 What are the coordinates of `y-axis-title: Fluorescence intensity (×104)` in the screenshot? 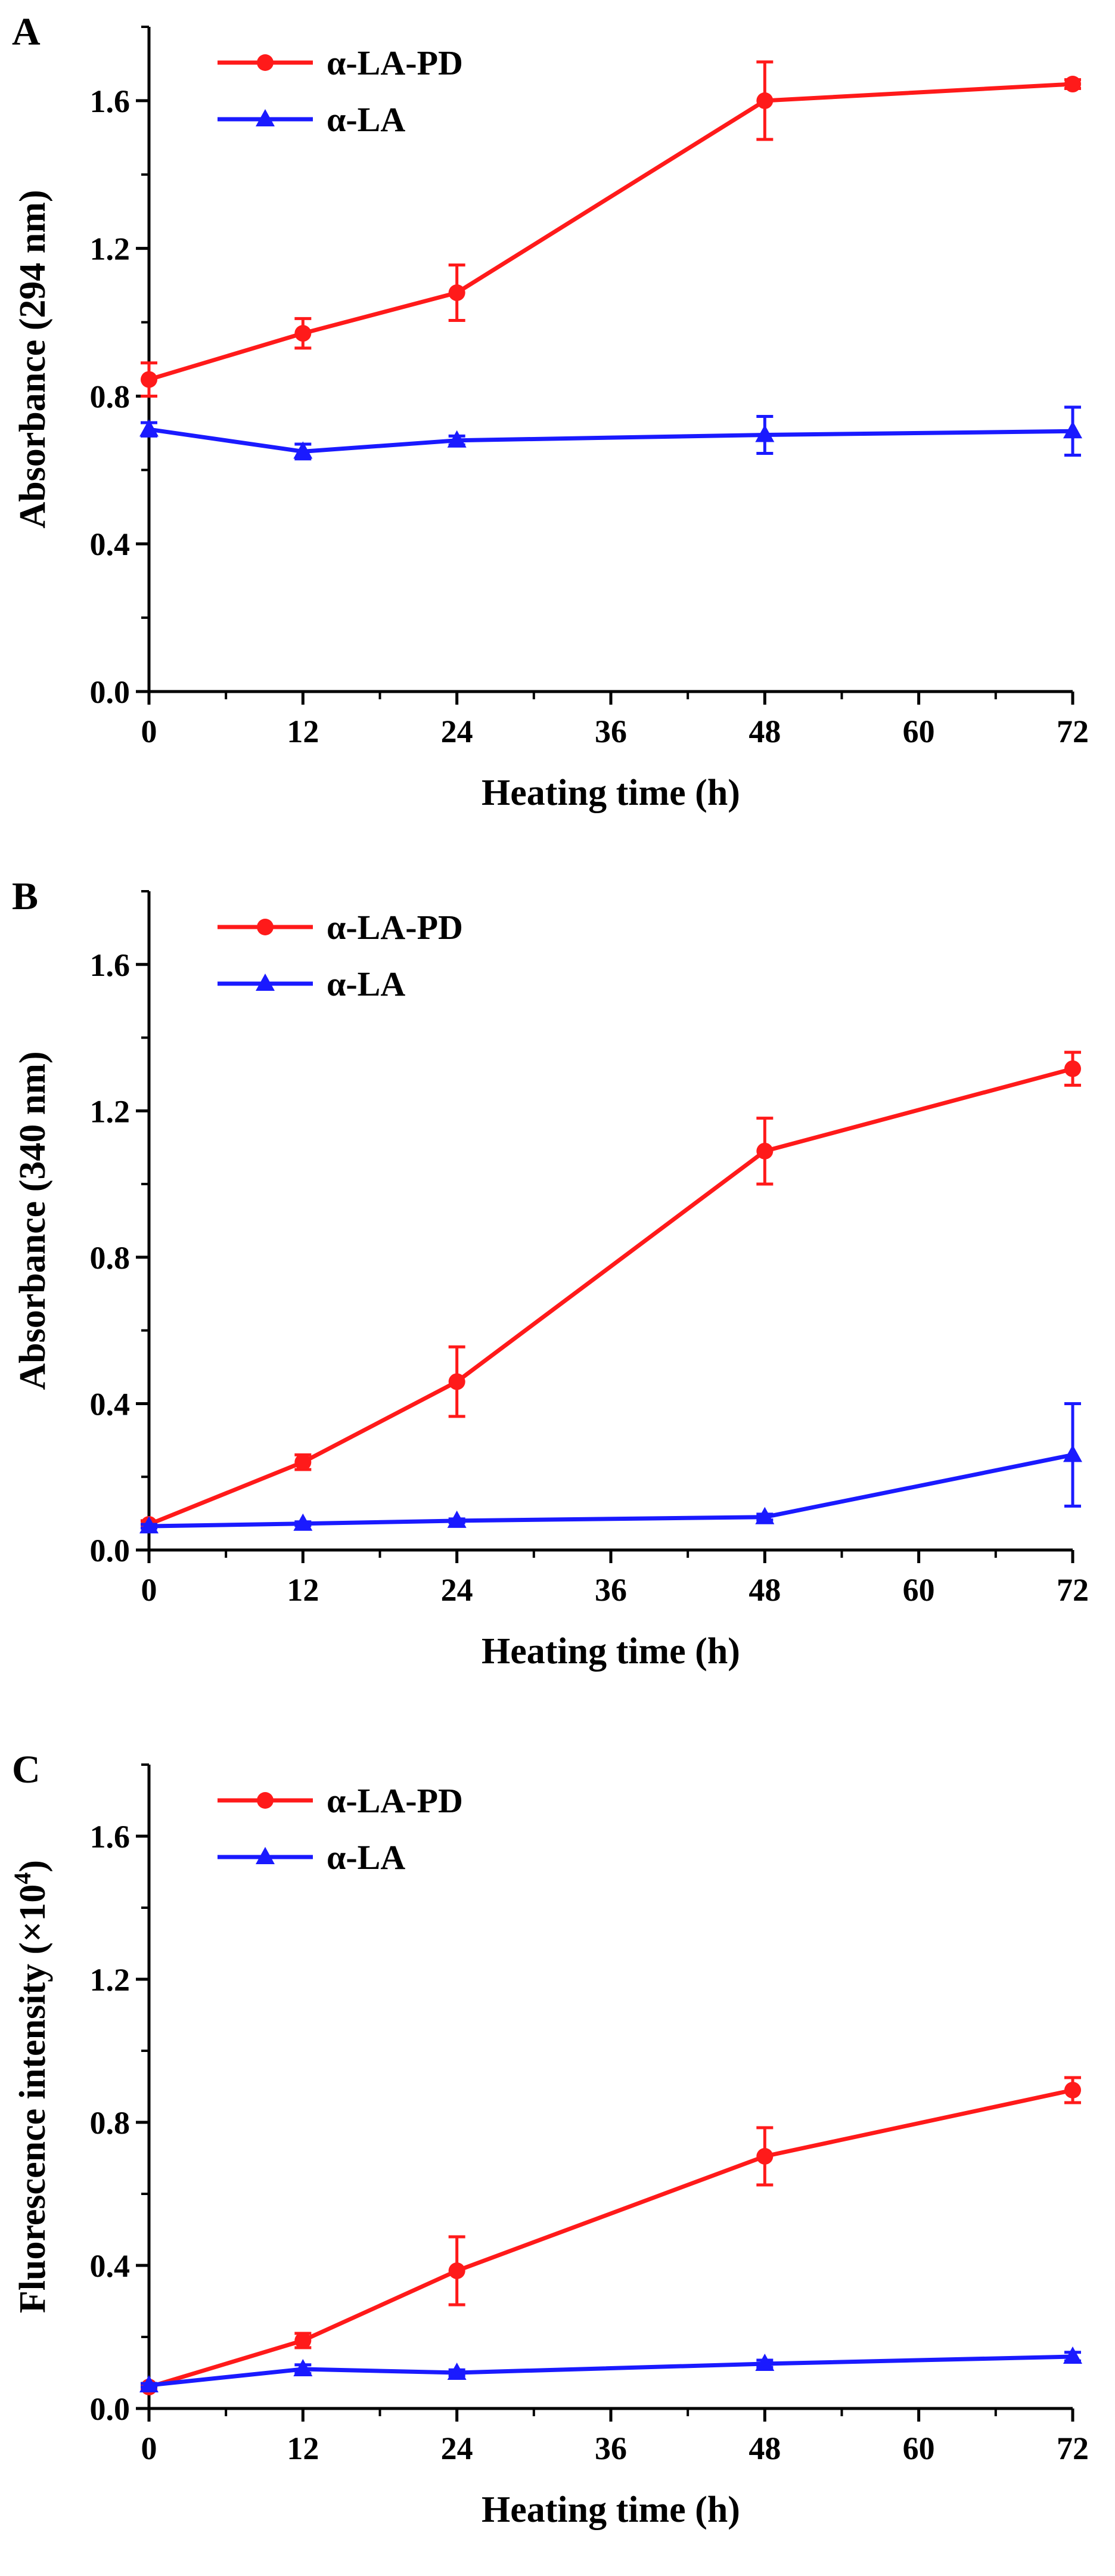 It's located at (31, 2086).